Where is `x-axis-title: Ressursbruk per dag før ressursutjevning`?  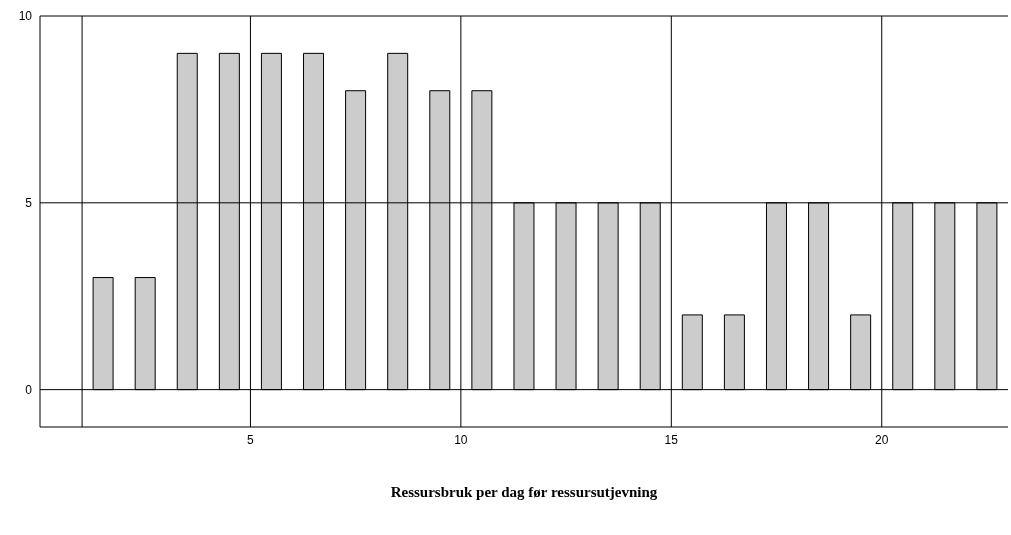 x-axis-title: Ressursbruk per dag før ressursutjevning is located at coordinates (524, 492).